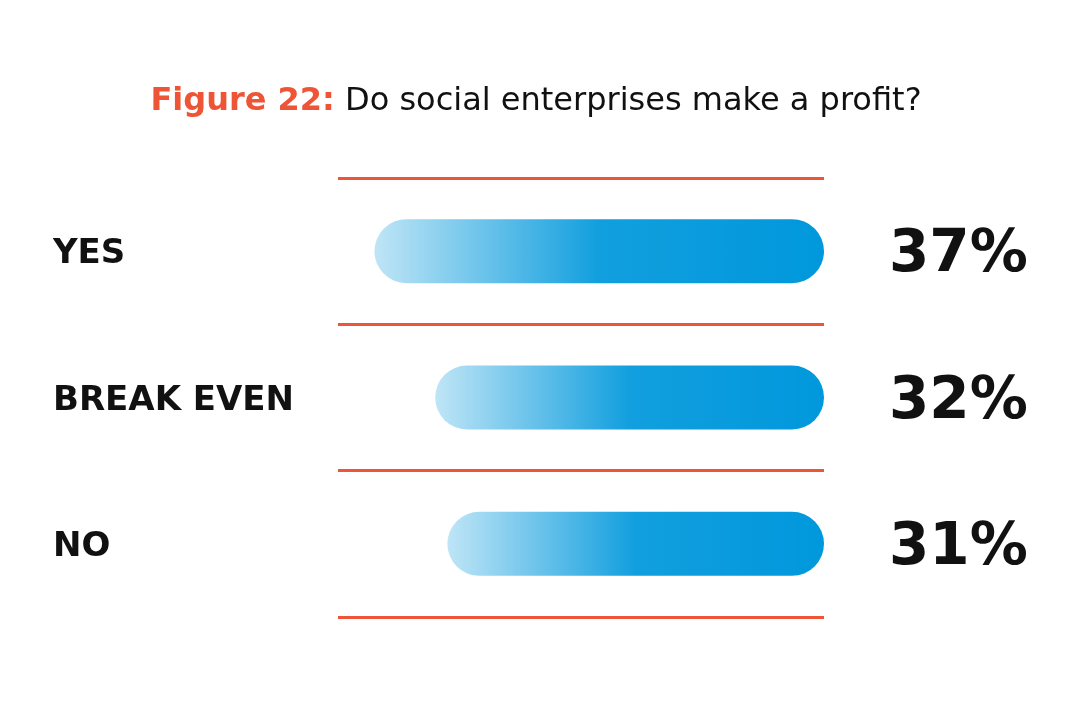 This screenshot has width=1072, height=715. I want to click on data-label: 37%, so click(958, 251).